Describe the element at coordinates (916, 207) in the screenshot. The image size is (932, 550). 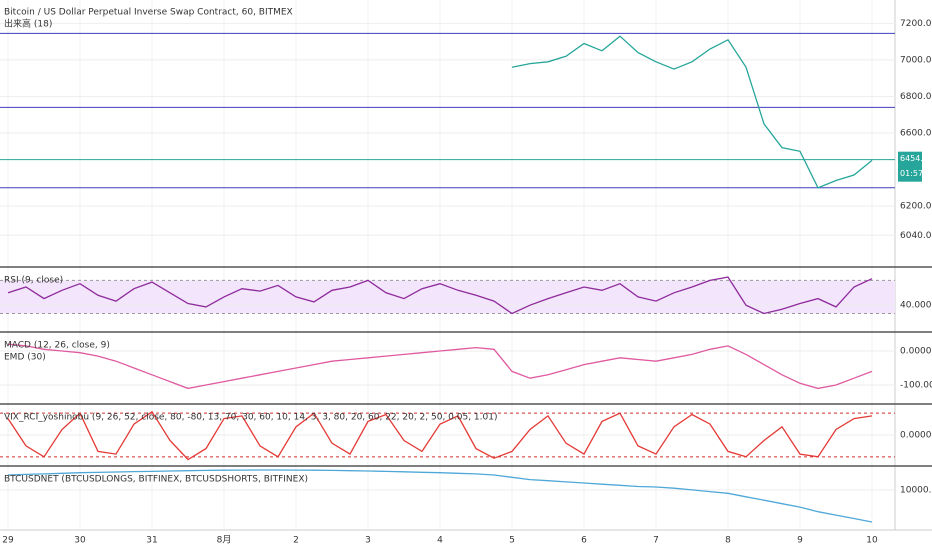
I see `y-tick-label: 6200.0` at that location.